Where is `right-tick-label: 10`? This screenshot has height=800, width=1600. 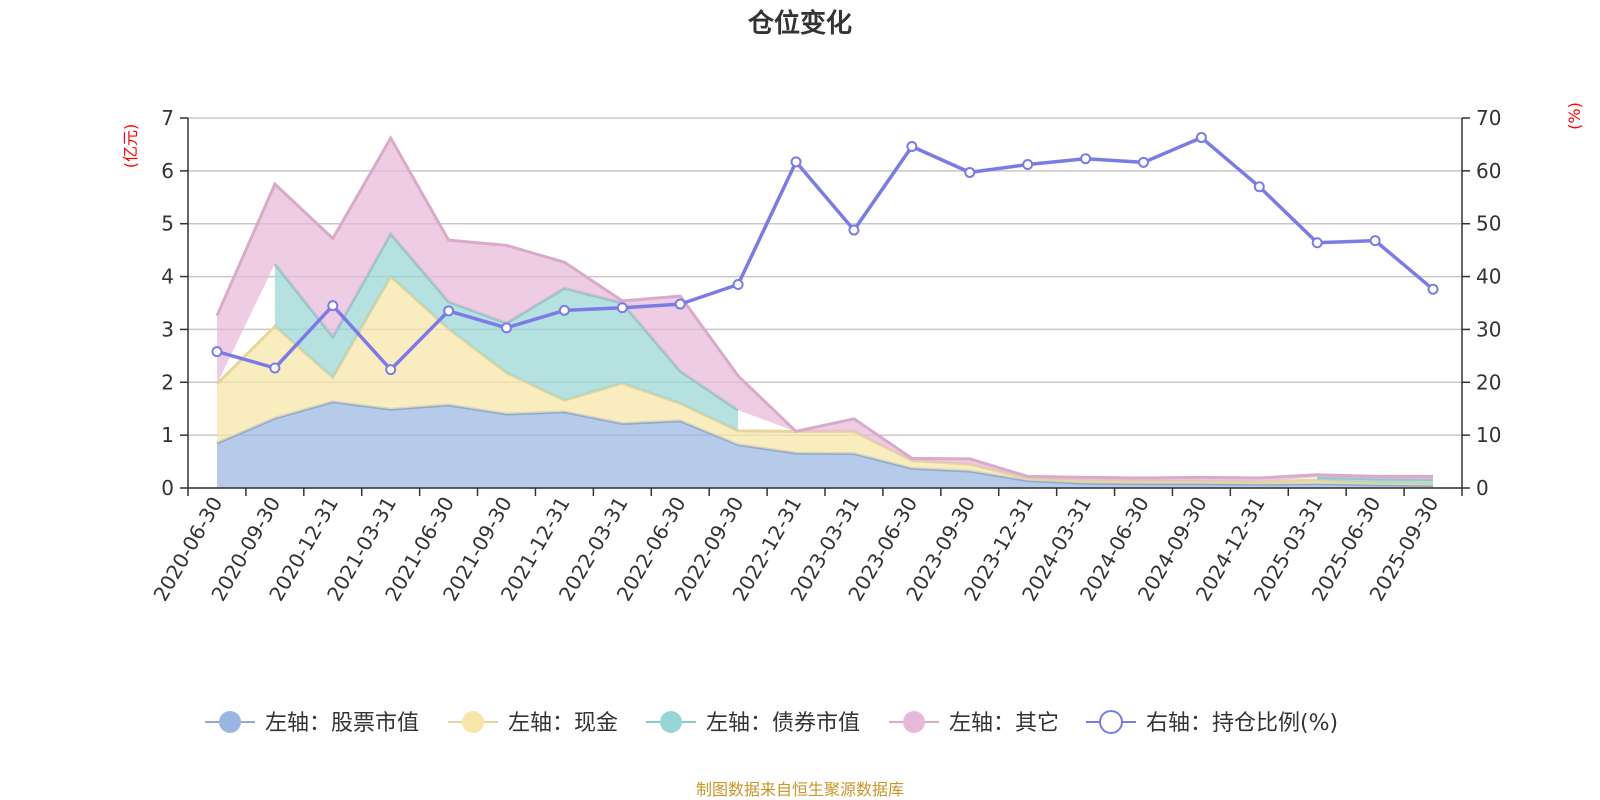 right-tick-label: 10 is located at coordinates (1488, 435).